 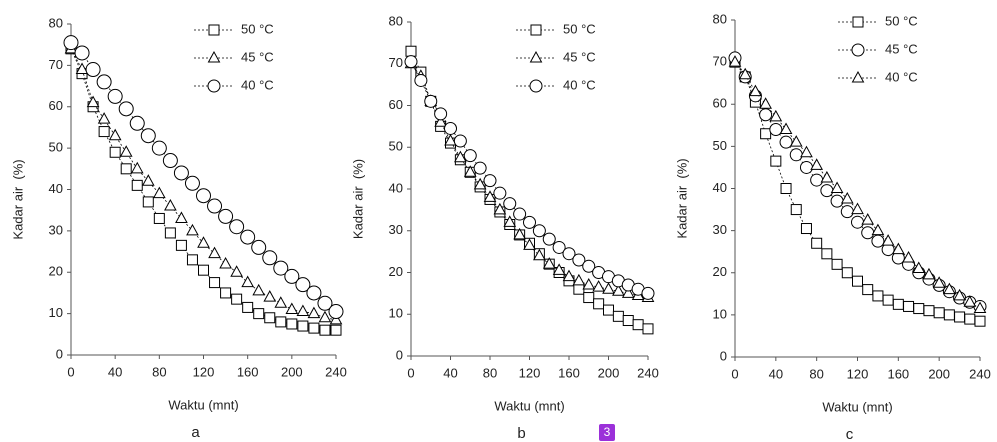 I want to click on x-tick-label: 80, so click(x=490, y=372).